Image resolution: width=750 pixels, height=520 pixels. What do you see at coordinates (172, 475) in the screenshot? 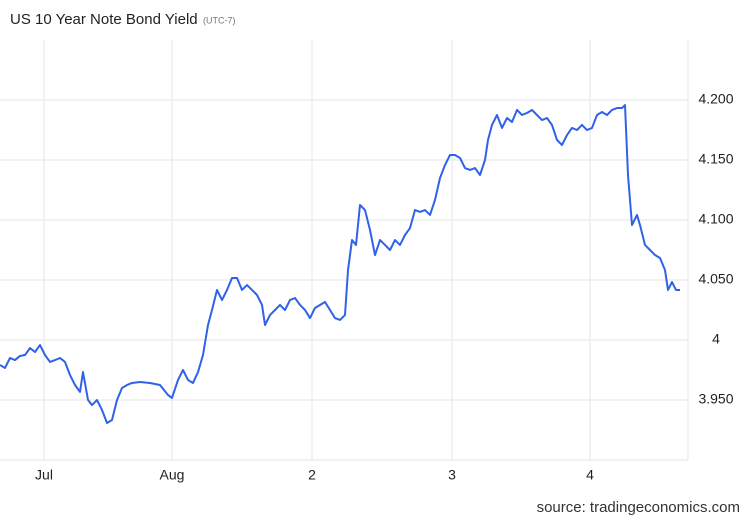
I see `x-tick-label: Aug` at bounding box center [172, 475].